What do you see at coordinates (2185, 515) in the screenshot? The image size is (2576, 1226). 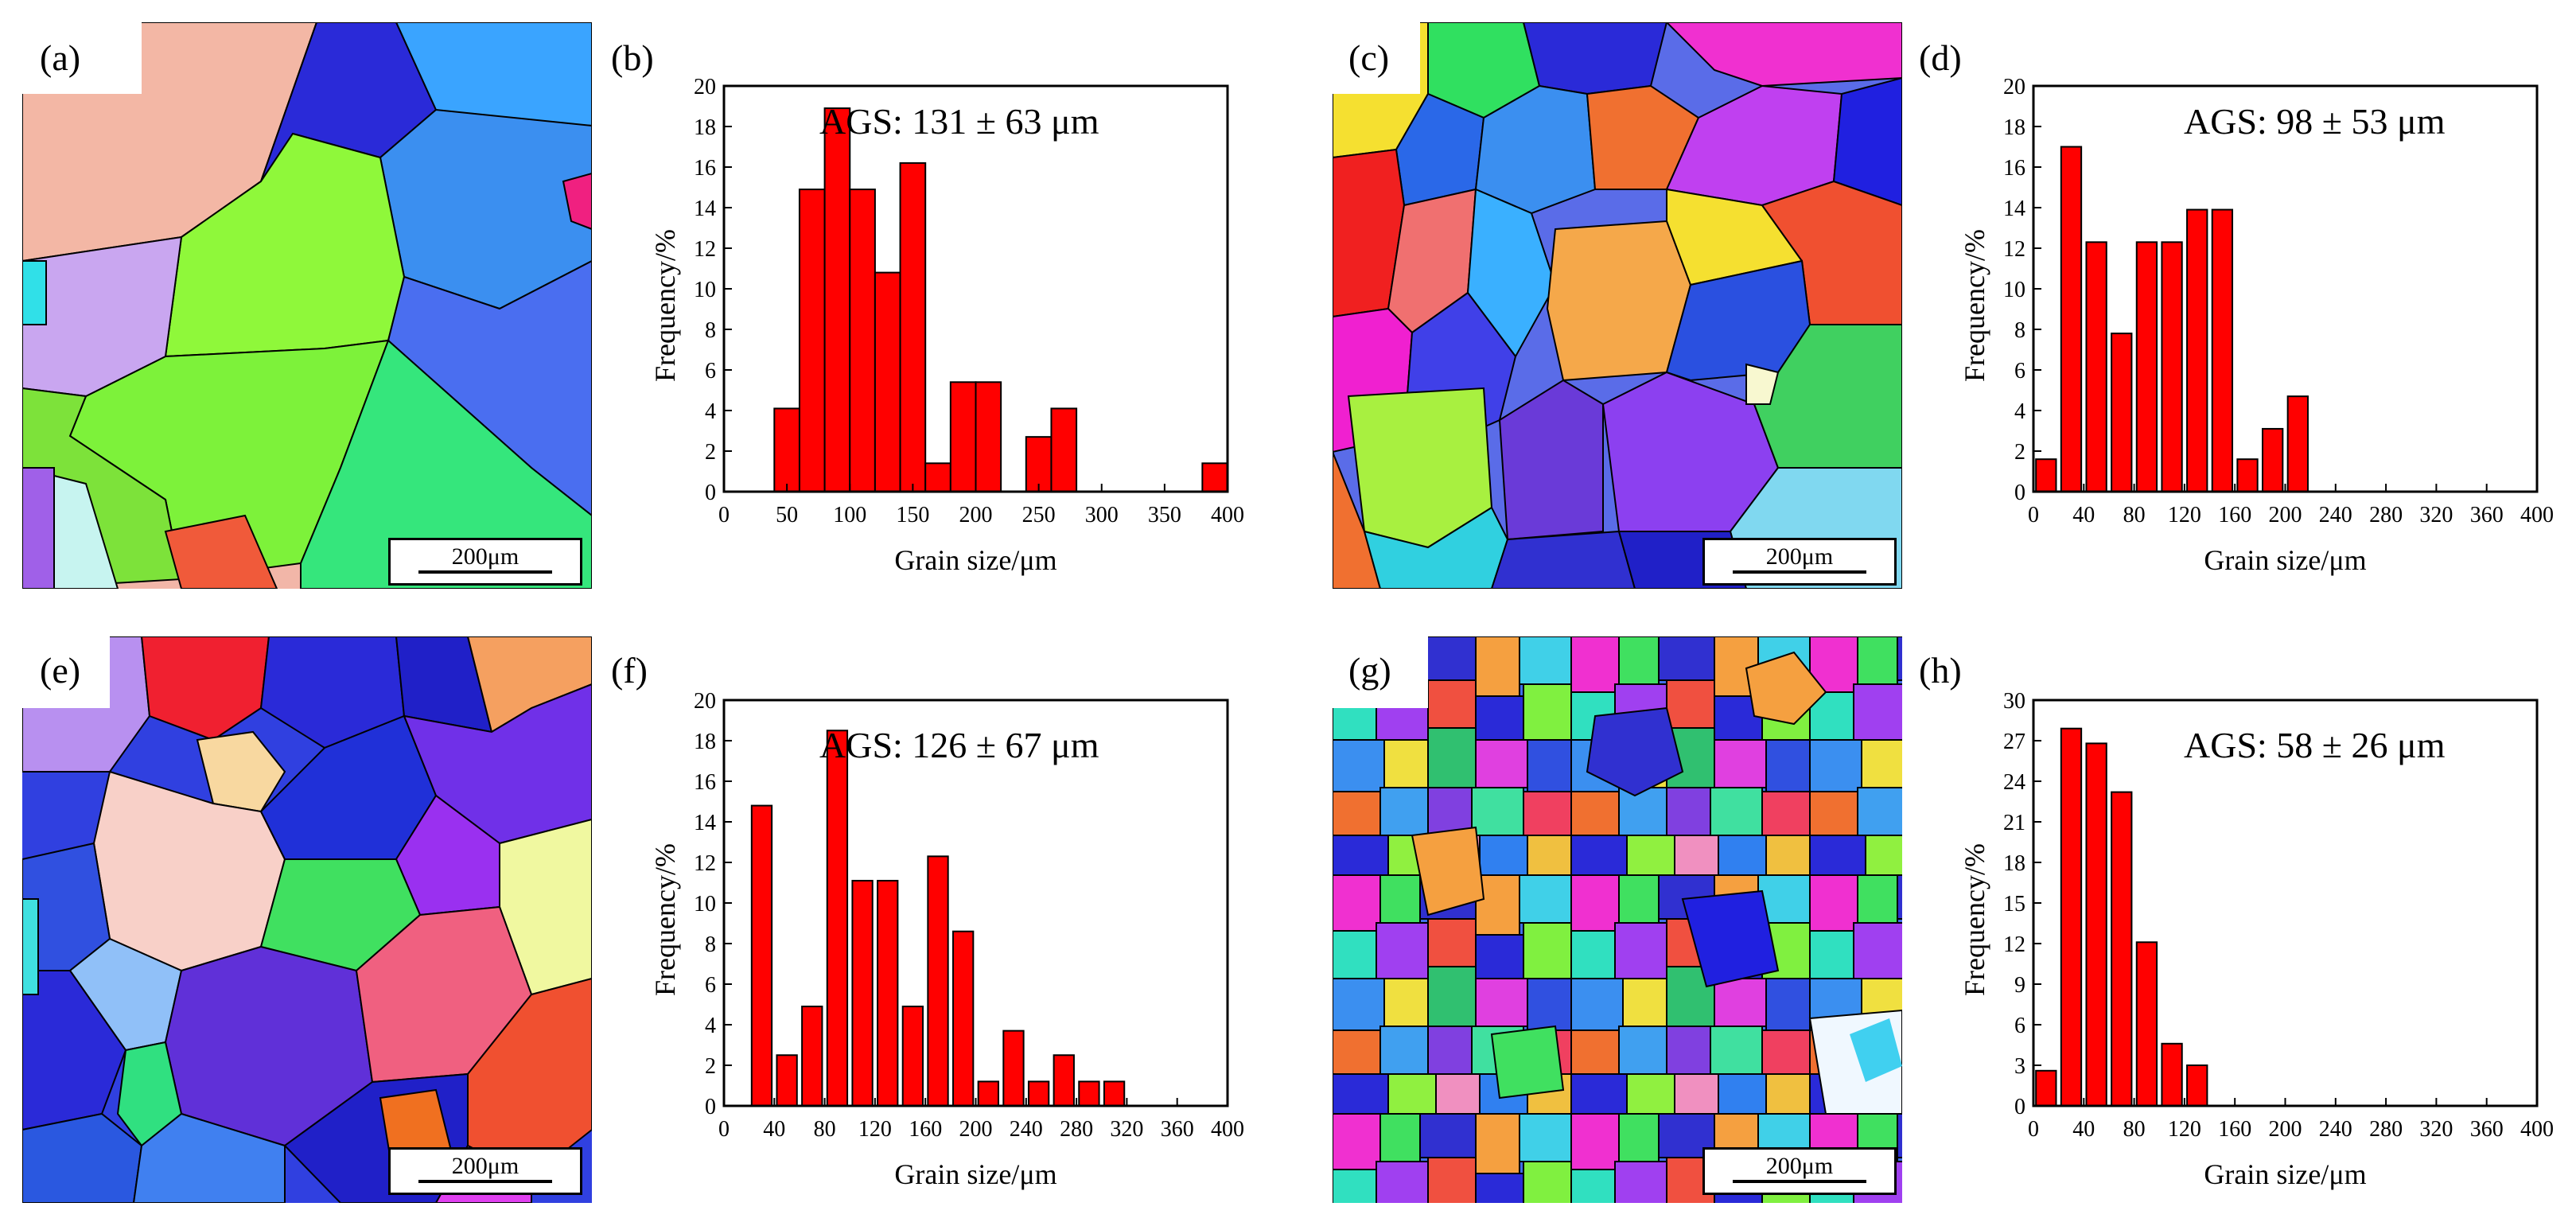 I see `x-tick-label: 120` at bounding box center [2185, 515].